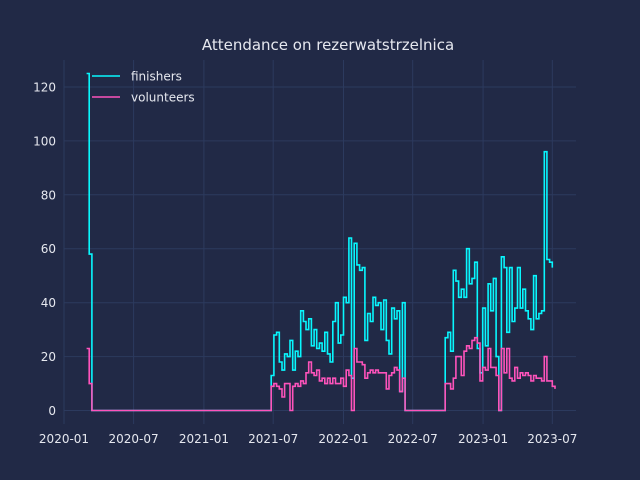 The height and width of the screenshot is (480, 640). I want to click on x-tick-label: 2020-01, so click(64, 439).